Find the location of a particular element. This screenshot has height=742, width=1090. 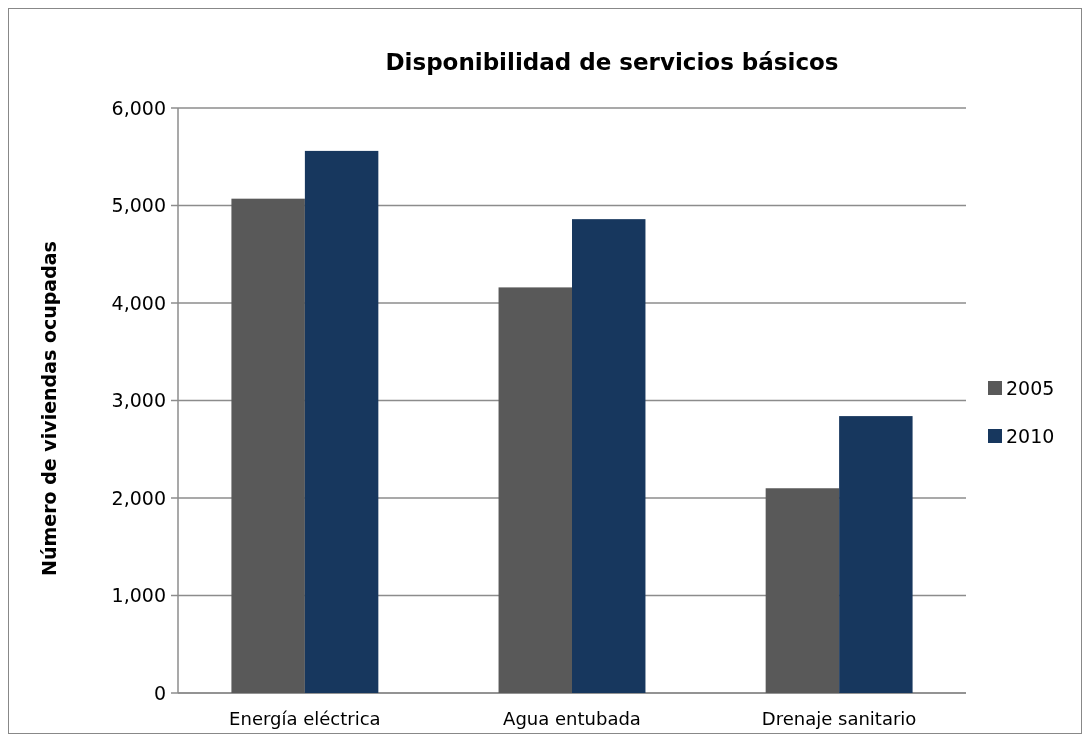

chart-title: Disponibilidad de servicios básicos is located at coordinates (612, 62).